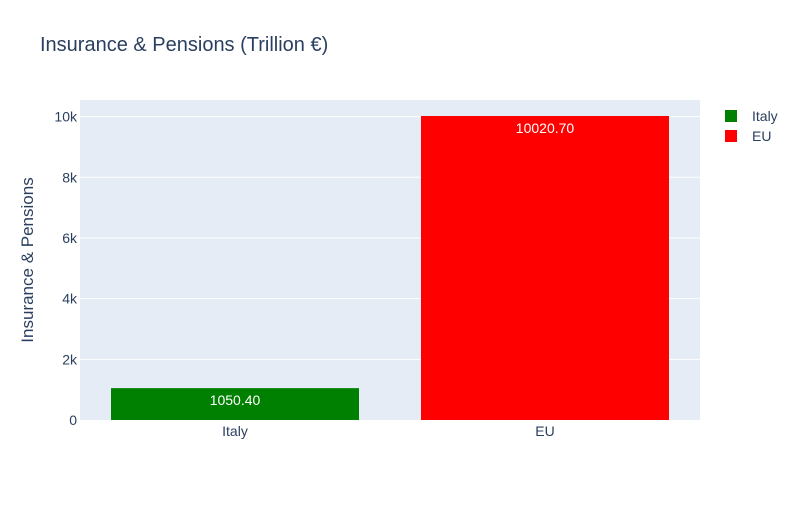 The image size is (800, 505). I want to click on y-axis-title: Insurance & Pensions, so click(27, 259).